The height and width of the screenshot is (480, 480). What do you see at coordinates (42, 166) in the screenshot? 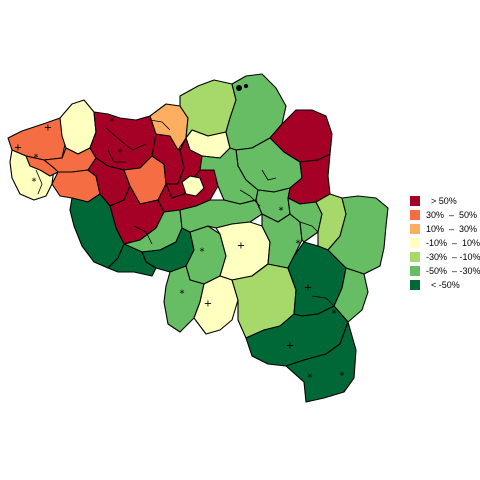
I see `region-oostende-brugge` at bounding box center [42, 166].